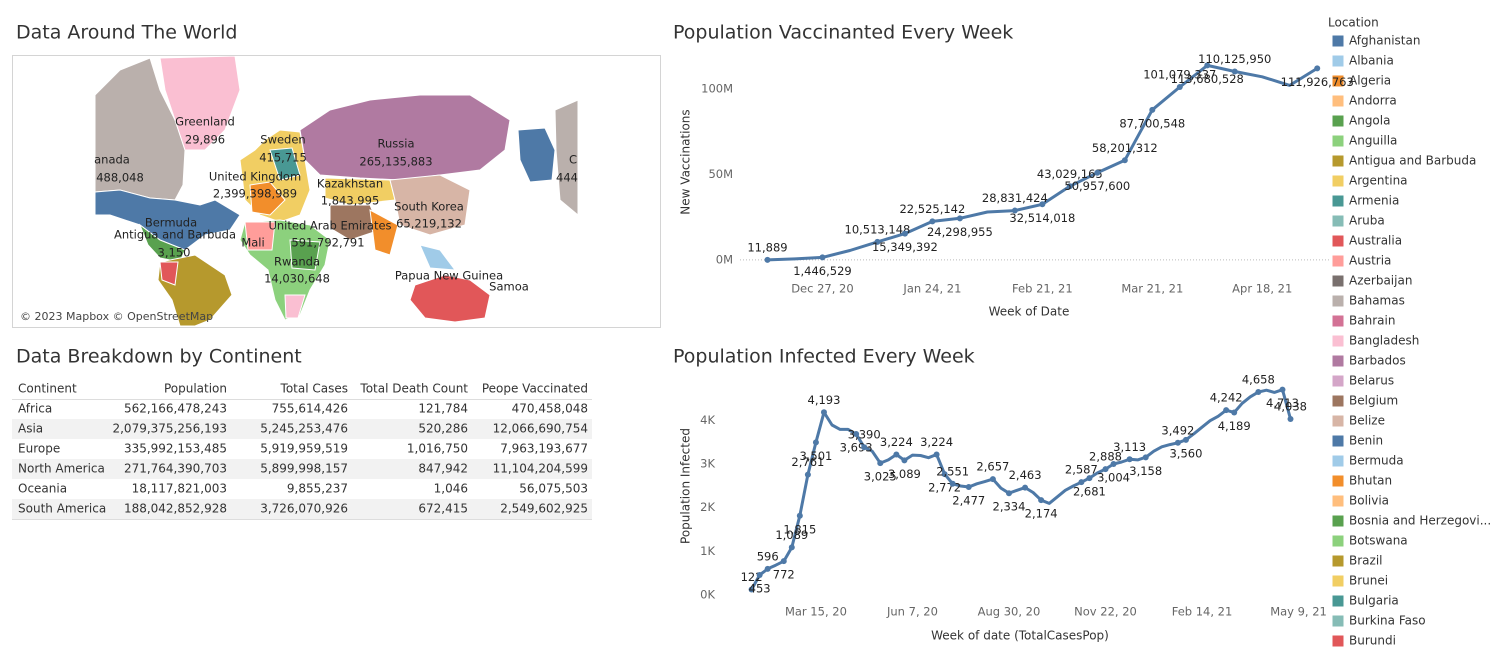 Image resolution: width=1490 pixels, height=663 pixels. I want to click on data-label: 4,713, so click(1282, 403).